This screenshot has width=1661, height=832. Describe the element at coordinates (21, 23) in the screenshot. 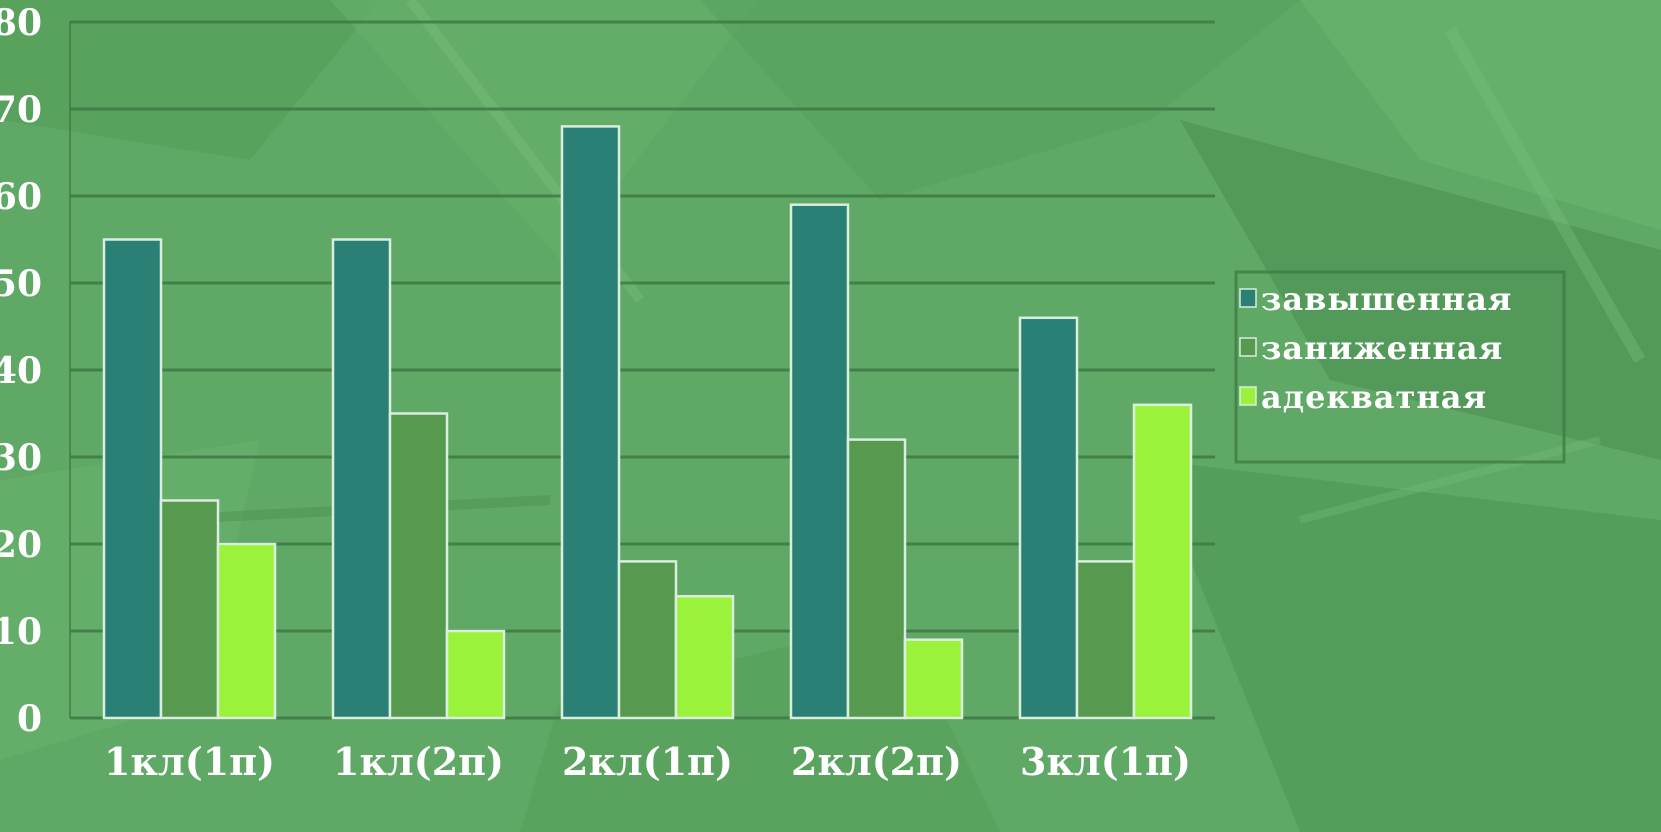

I see `y-tick-label: 80` at that location.